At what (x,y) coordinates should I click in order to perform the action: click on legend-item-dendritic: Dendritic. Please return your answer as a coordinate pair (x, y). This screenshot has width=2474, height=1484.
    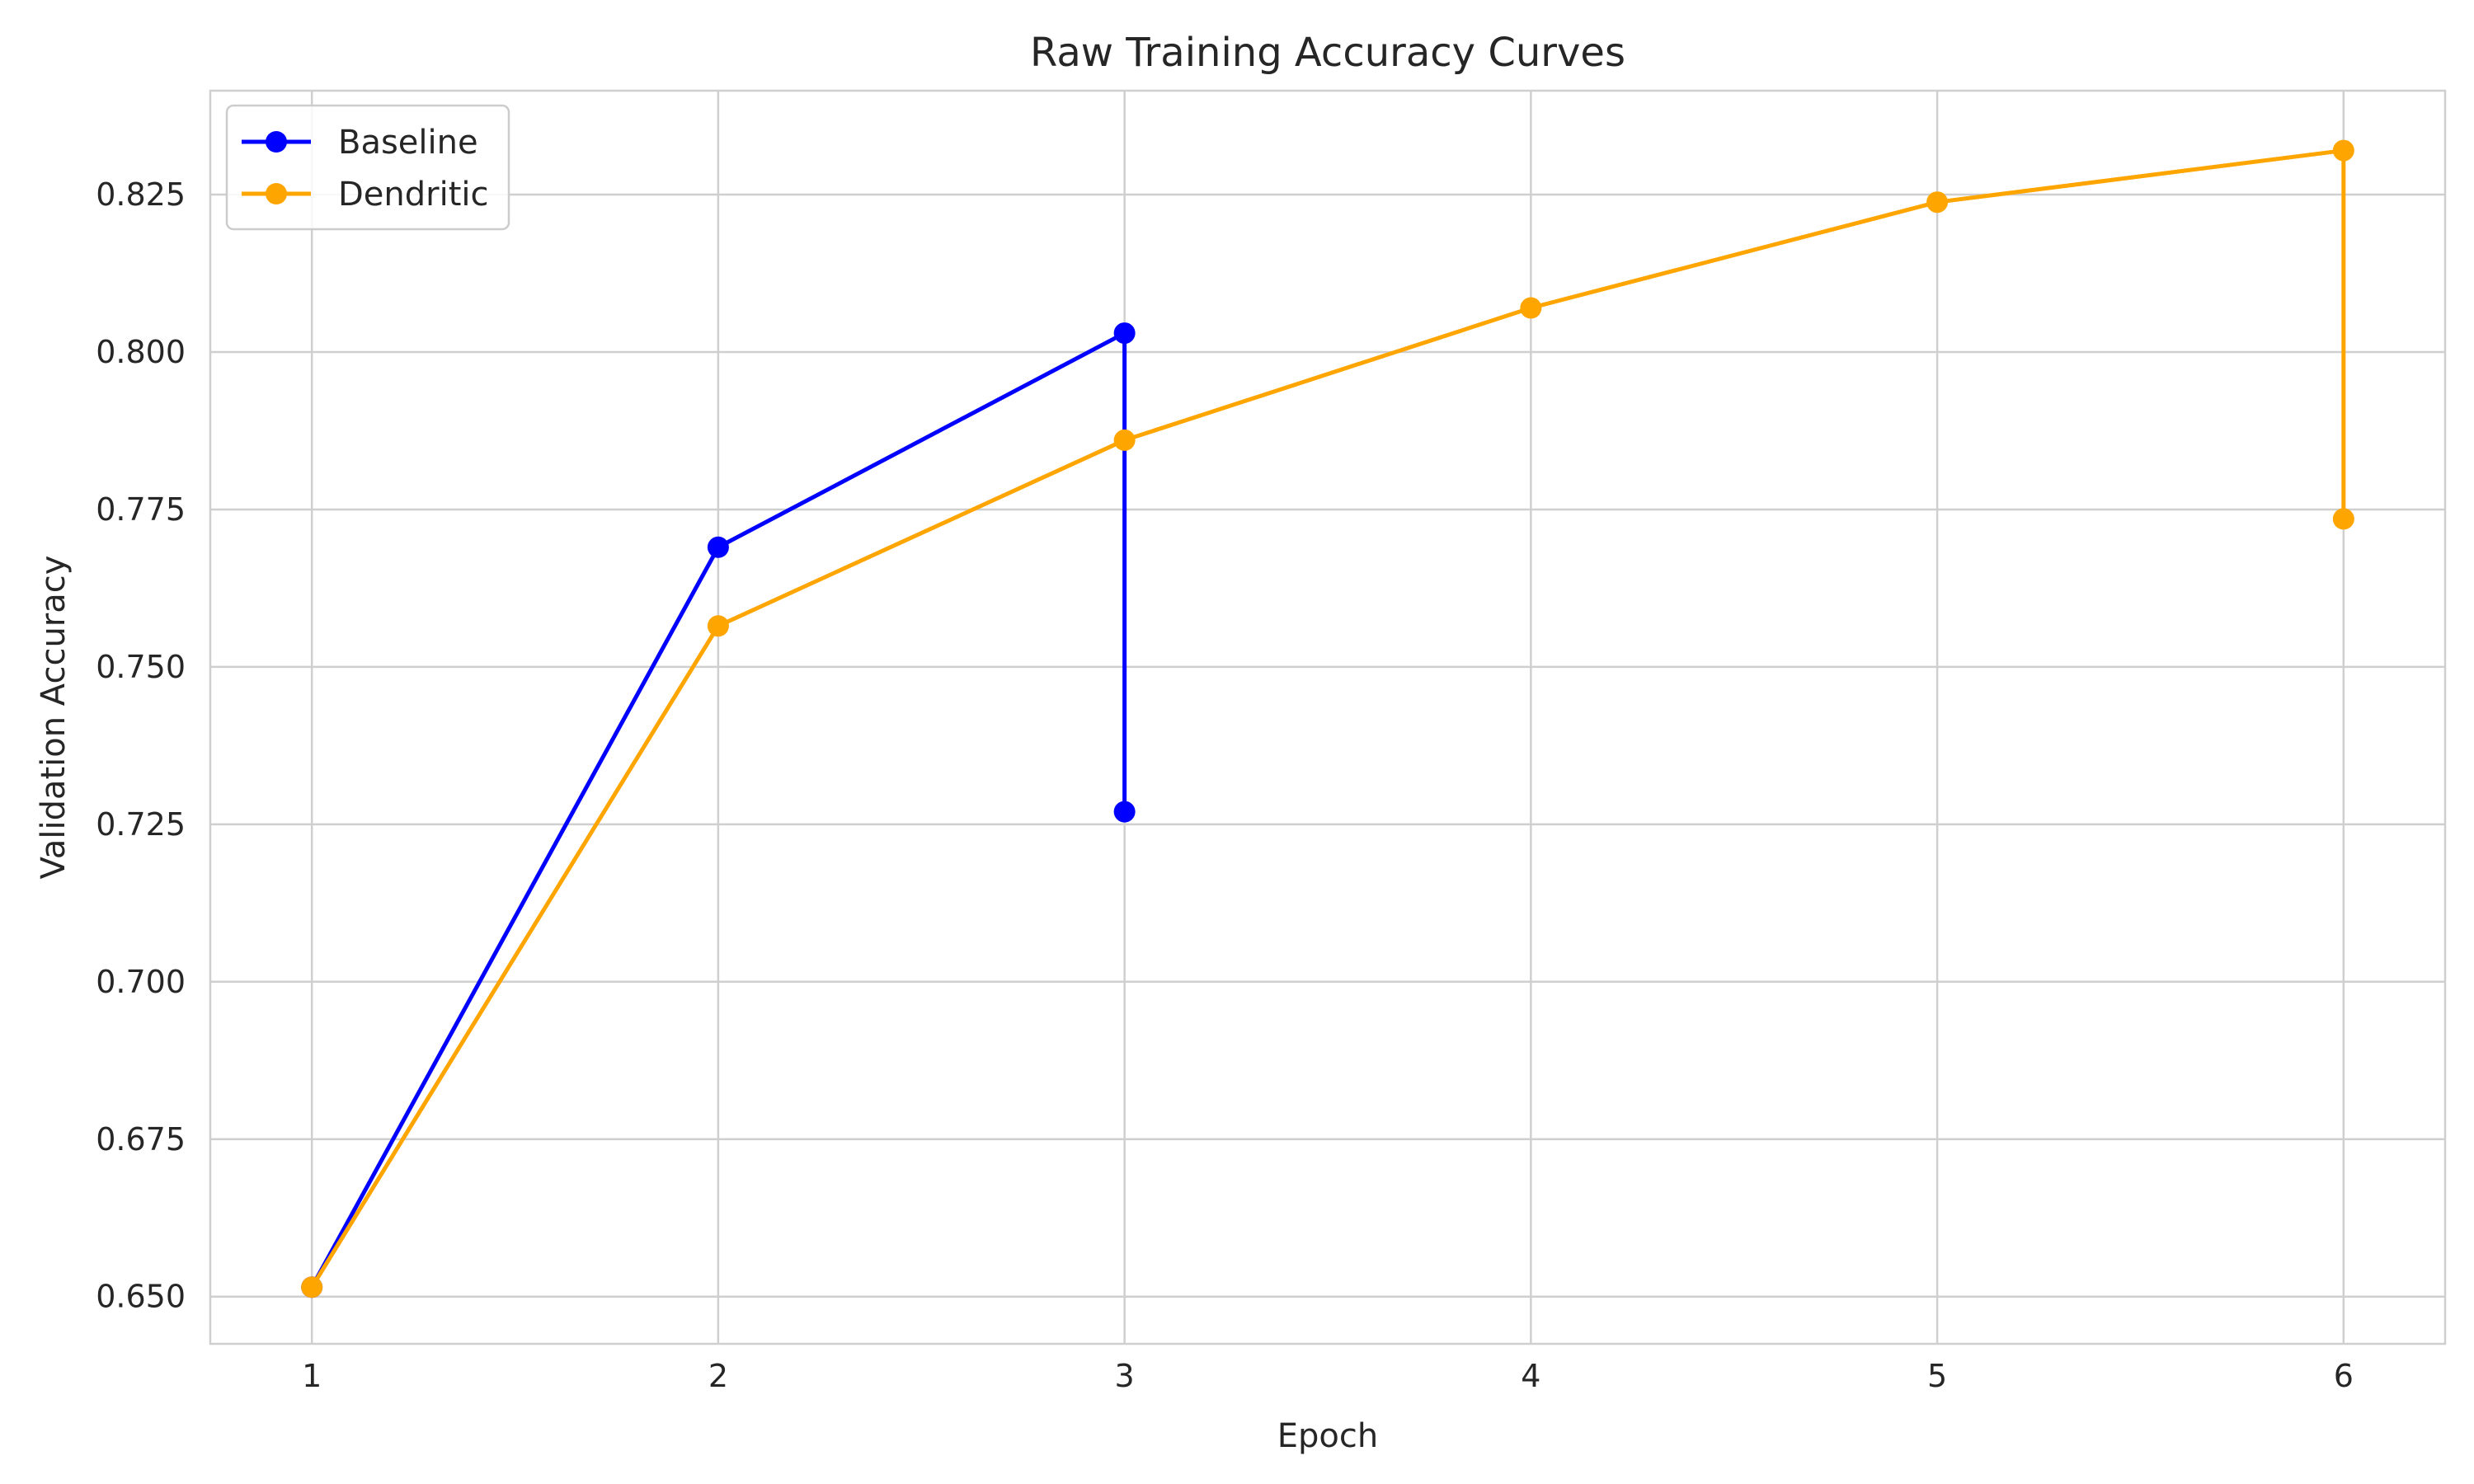
    Looking at the image, I should click on (365, 195).